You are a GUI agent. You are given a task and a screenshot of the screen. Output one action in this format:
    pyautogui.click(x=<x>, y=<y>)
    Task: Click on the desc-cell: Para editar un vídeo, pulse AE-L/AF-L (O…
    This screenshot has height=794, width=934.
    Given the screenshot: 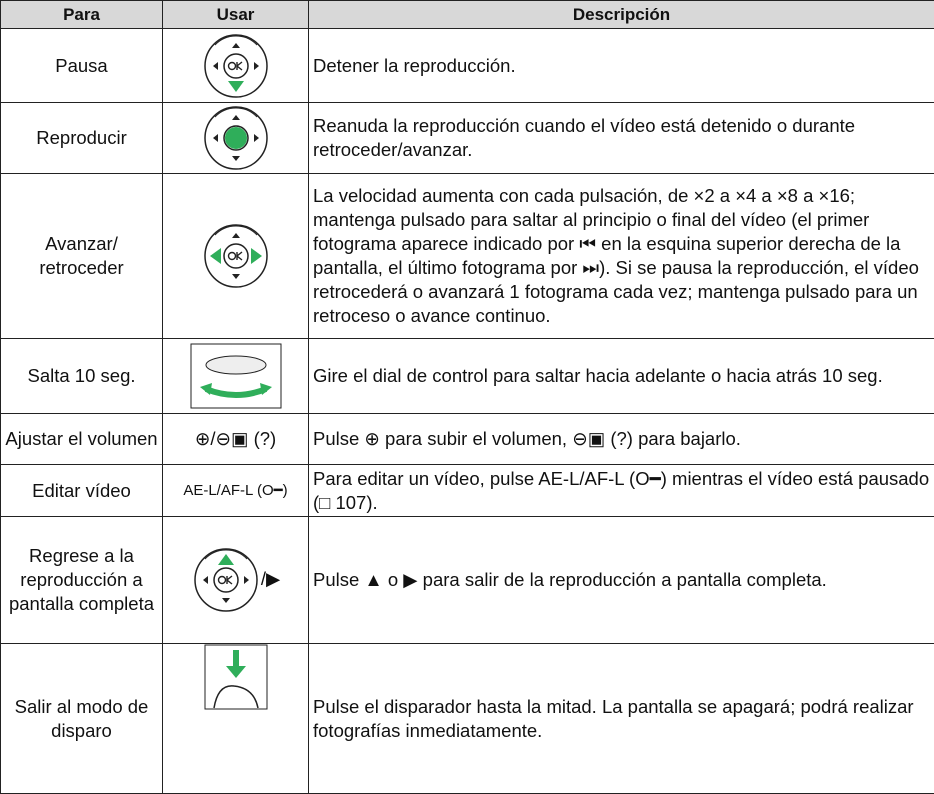 What is the action you would take?
    pyautogui.click(x=621, y=491)
    